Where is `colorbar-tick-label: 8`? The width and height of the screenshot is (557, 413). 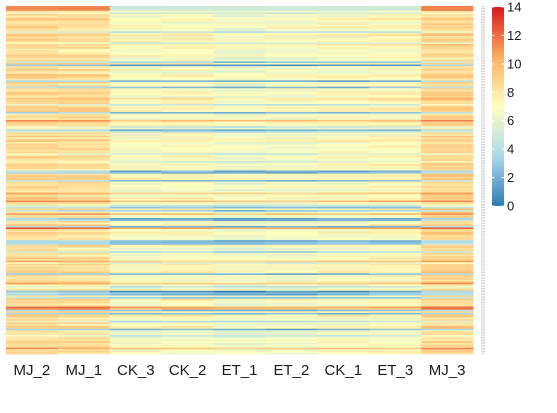 colorbar-tick-label: 8 is located at coordinates (510, 92).